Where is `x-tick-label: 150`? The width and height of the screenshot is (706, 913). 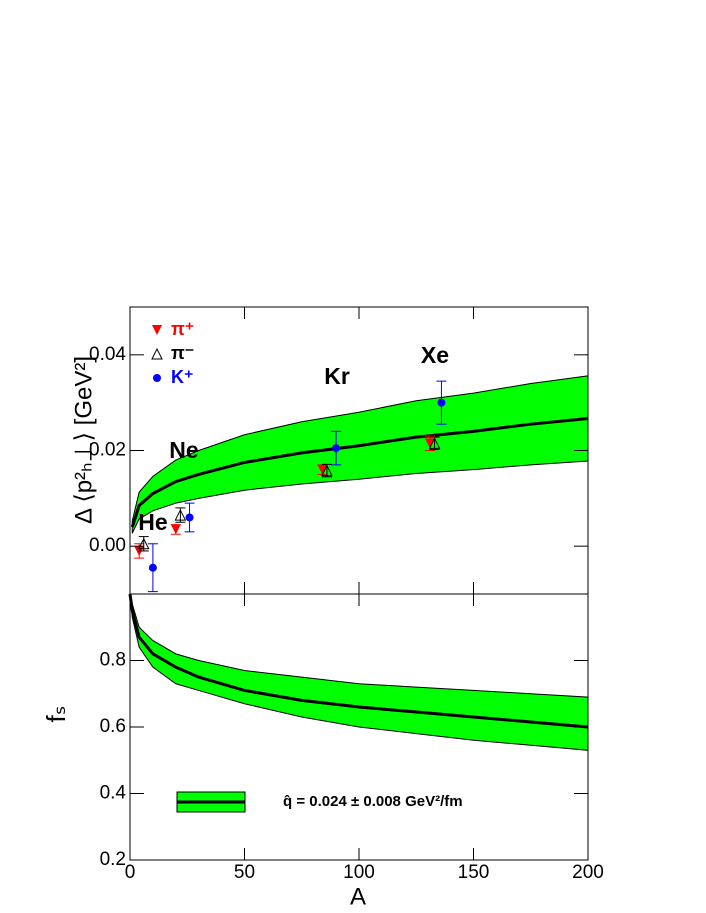
x-tick-label: 150 is located at coordinates (474, 872).